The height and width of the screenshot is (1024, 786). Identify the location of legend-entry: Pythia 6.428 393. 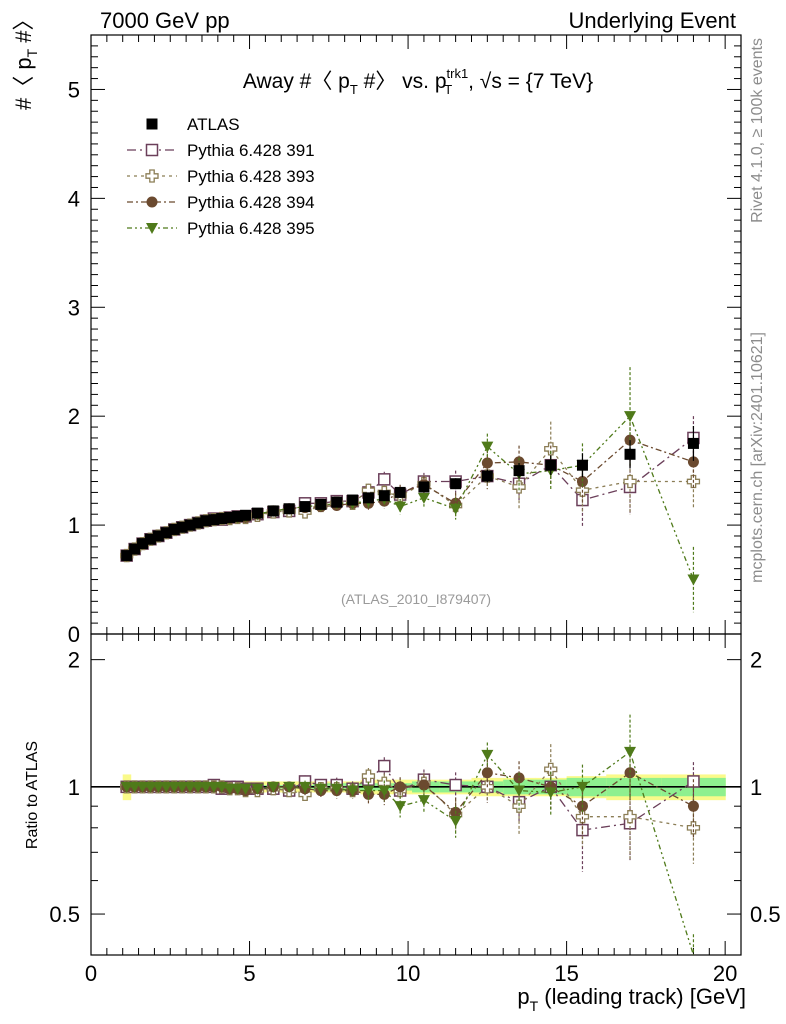
(221, 176).